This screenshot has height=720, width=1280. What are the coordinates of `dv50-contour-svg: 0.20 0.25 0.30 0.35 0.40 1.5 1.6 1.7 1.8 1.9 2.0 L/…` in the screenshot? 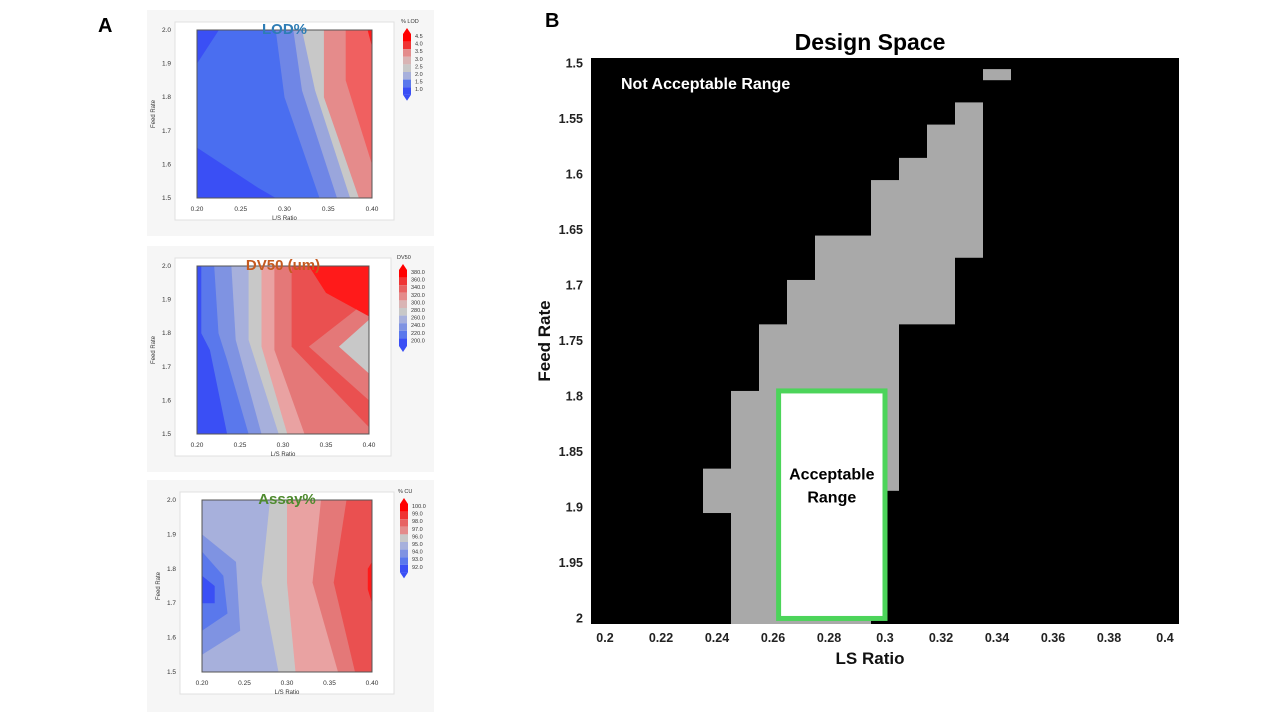 It's located at (288, 356).